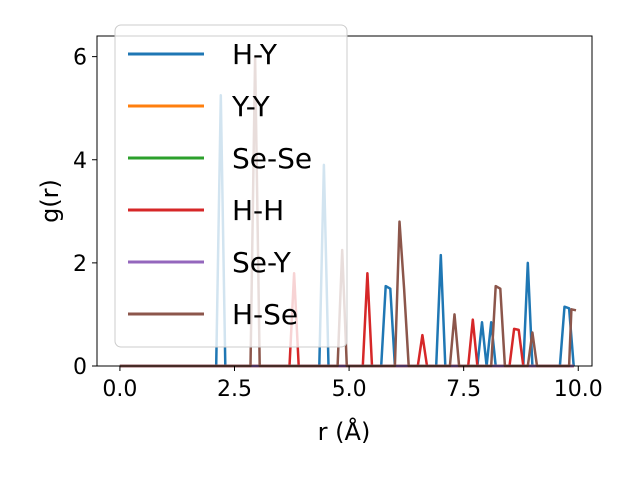  What do you see at coordinates (119, 389) in the screenshot?
I see `x-tick-label: 0.0` at bounding box center [119, 389].